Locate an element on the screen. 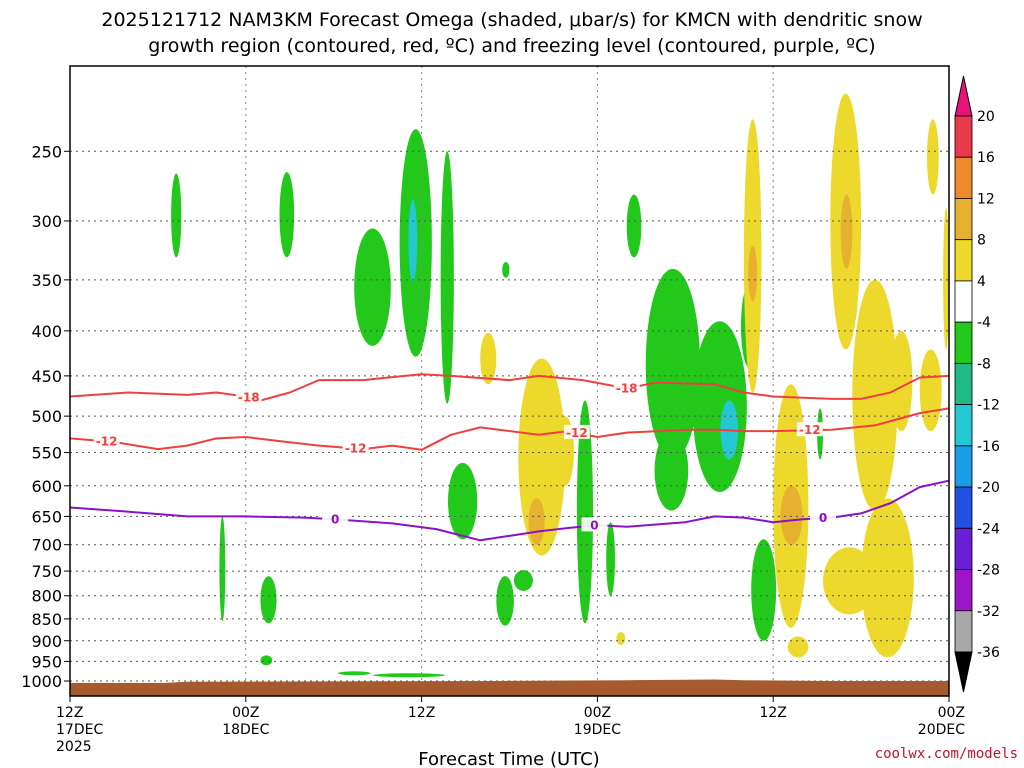 This screenshot has width=1024, height=768. colorbar-label-0: 20 is located at coordinates (986, 117).